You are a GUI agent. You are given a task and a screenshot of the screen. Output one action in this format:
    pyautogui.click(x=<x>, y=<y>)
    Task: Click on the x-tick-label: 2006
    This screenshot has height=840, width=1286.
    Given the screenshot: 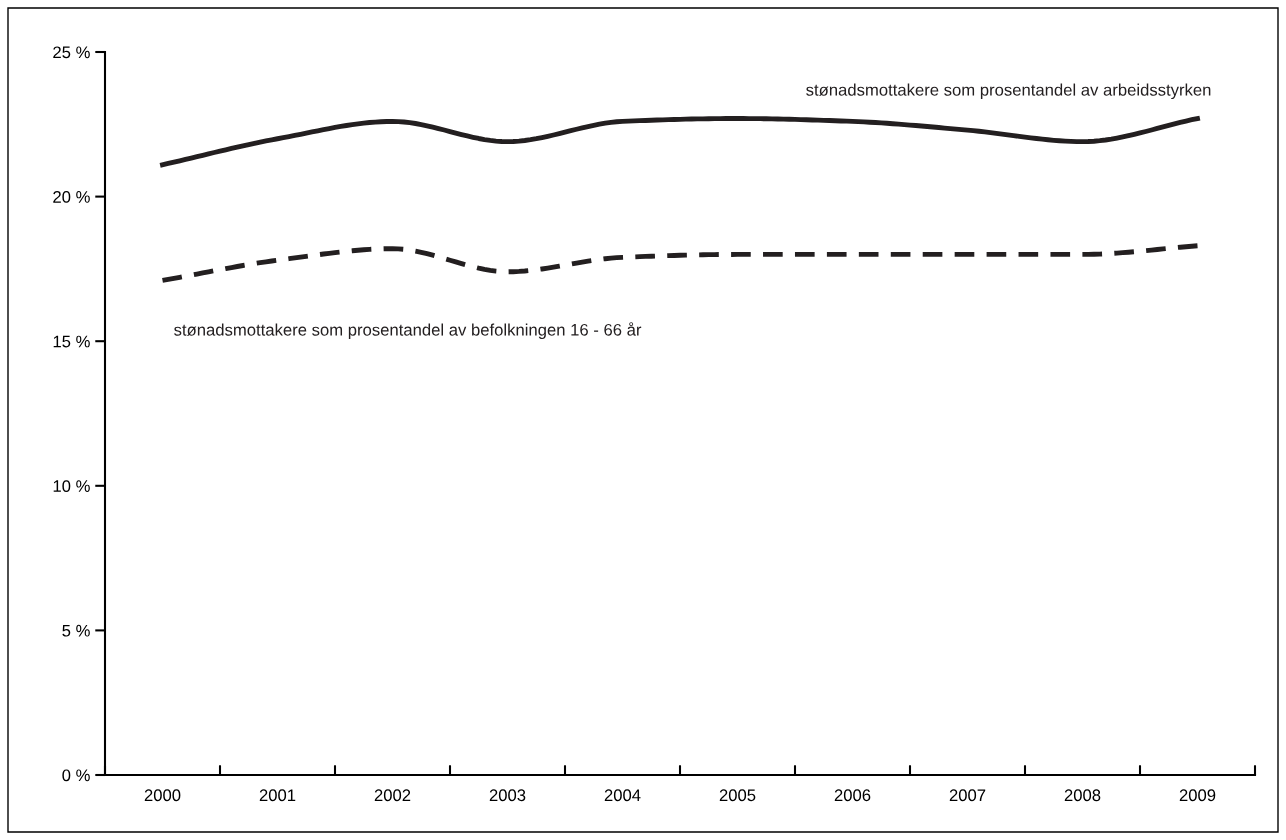 What is the action you would take?
    pyautogui.click(x=852, y=795)
    